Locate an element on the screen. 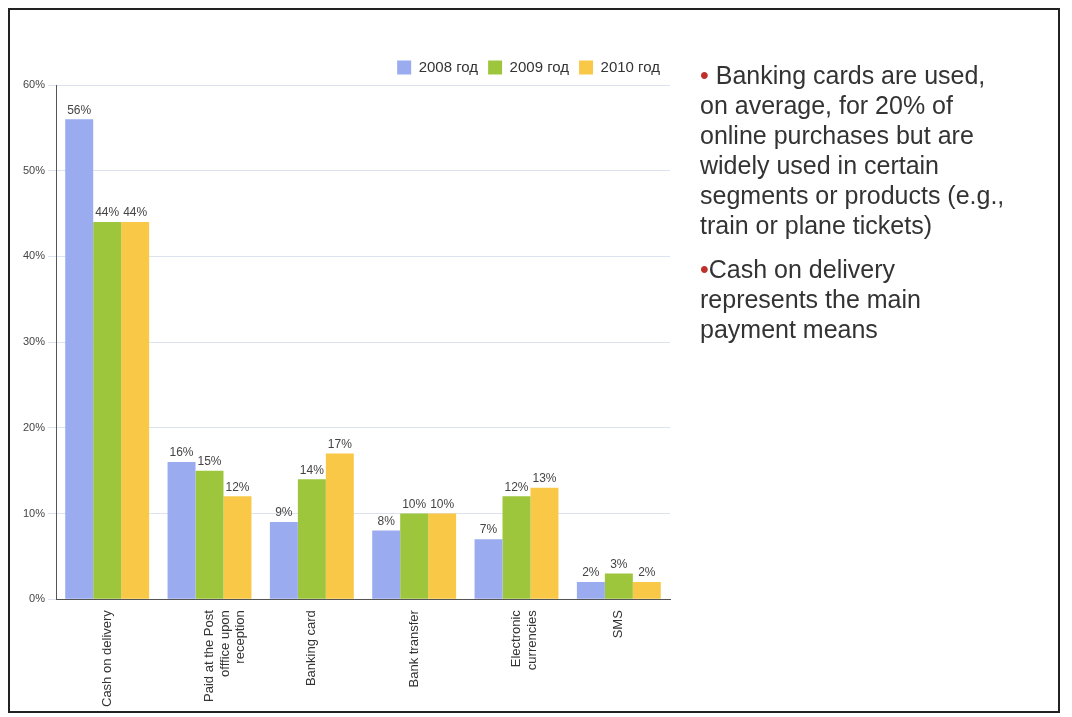  y-tick-label: 20% is located at coordinates (34, 426).